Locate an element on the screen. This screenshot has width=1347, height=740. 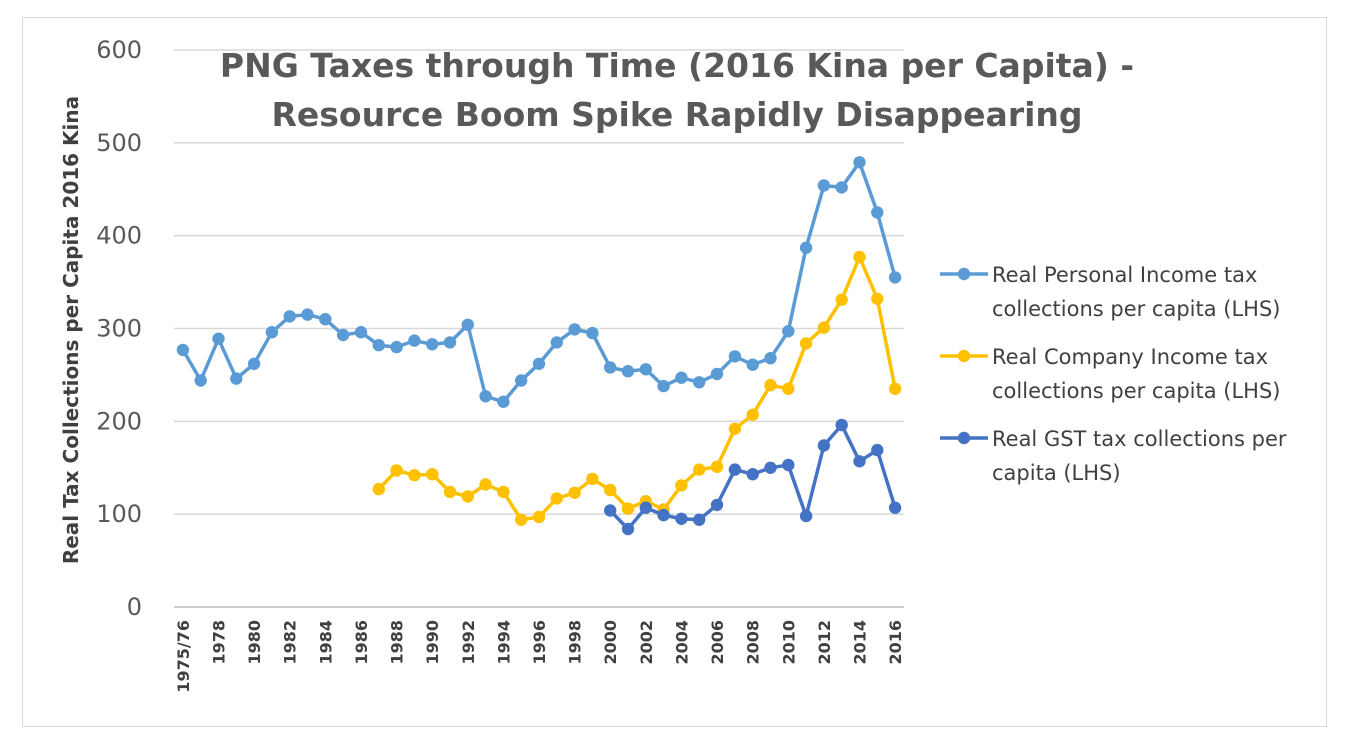
x-tick-label: 1986 is located at coordinates (361, 642).